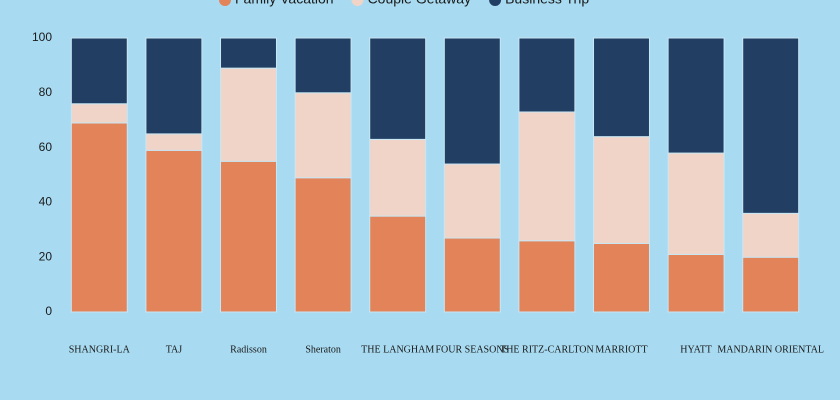 Image resolution: width=840 pixels, height=400 pixels. What do you see at coordinates (621, 349) in the screenshot?
I see `x-tick-label: MARRIOTT` at bounding box center [621, 349].